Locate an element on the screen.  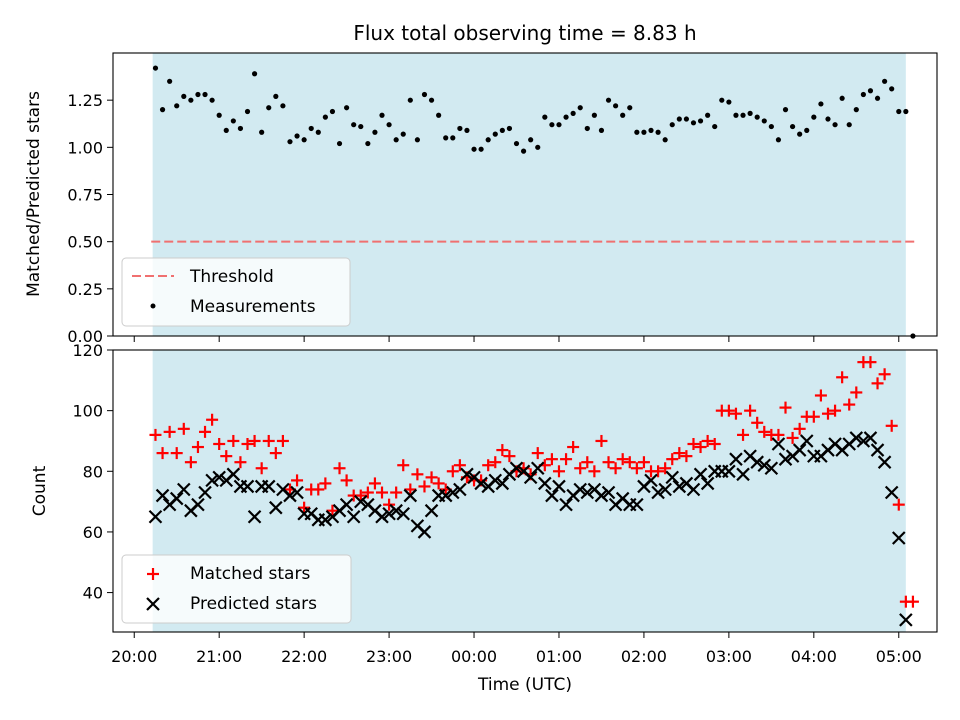
measurements-legend-icon is located at coordinates (153, 306).